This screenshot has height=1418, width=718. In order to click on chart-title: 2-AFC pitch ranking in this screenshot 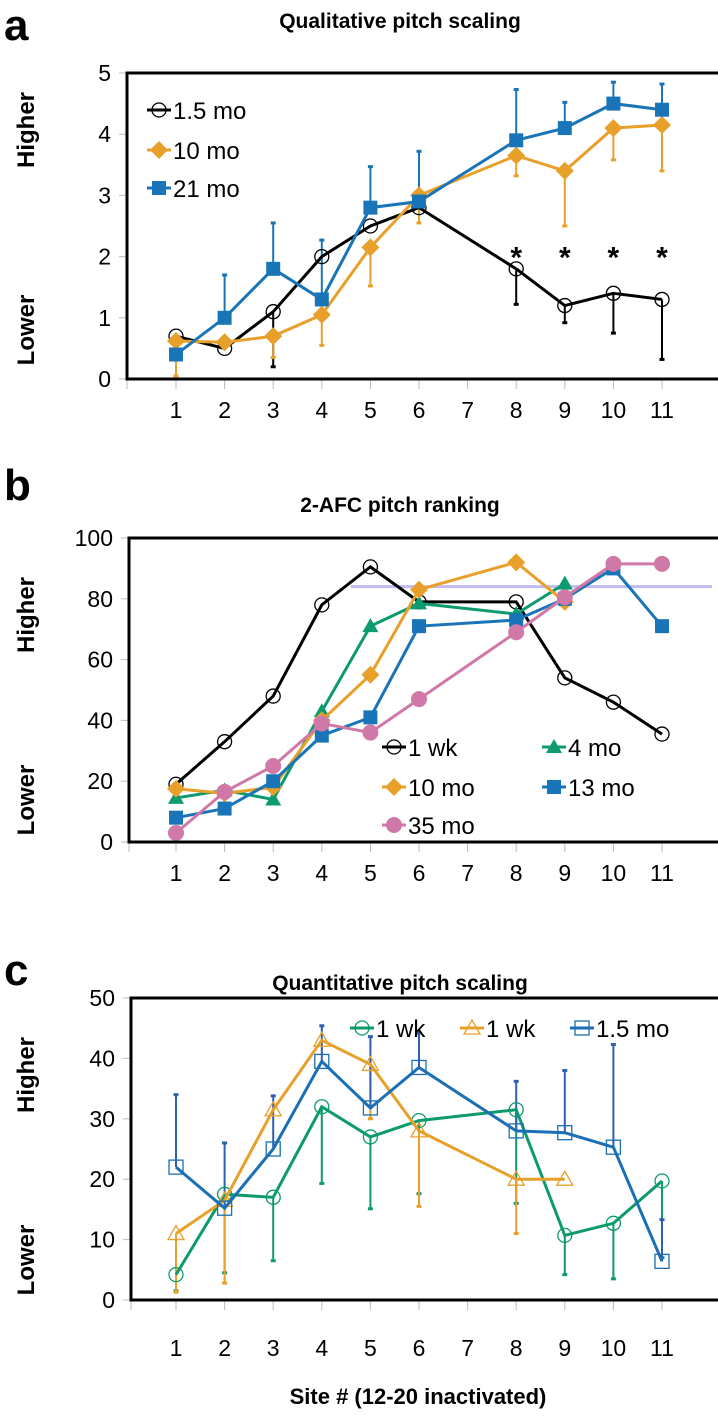, I will do `click(400, 505)`.